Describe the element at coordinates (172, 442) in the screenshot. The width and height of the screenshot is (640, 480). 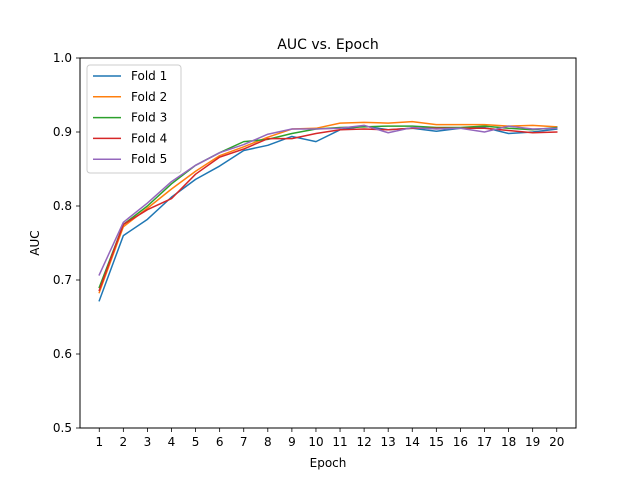
I see `x-tick-label: 4` at that location.